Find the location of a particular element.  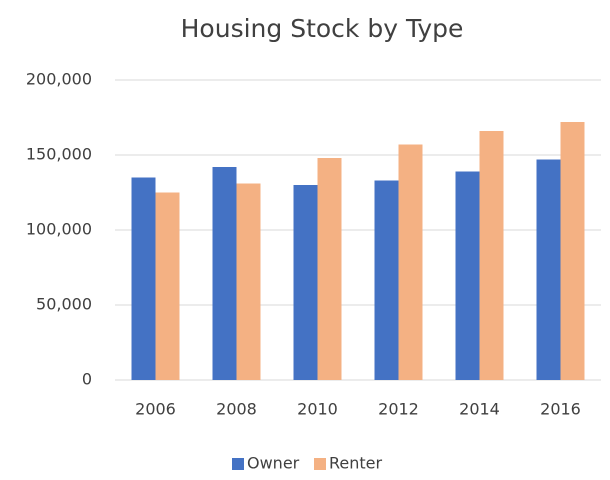

x-tick-label: 2014 is located at coordinates (479, 409).